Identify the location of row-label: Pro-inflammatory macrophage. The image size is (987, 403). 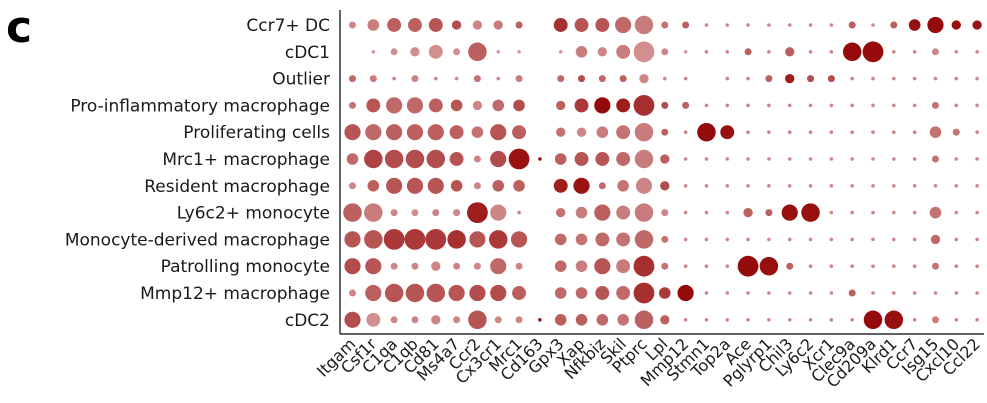
(200, 106).